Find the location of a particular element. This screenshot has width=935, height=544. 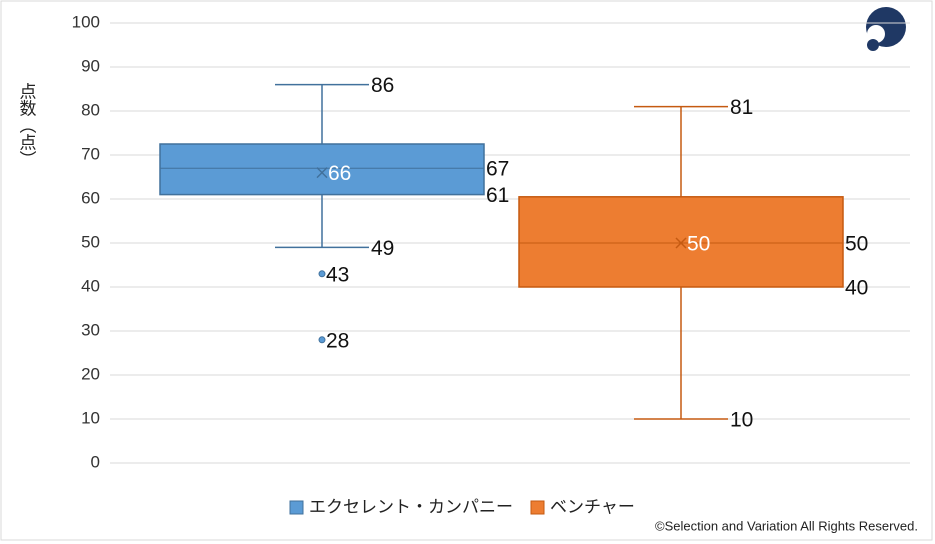

data-label: 61 is located at coordinates (497, 195).